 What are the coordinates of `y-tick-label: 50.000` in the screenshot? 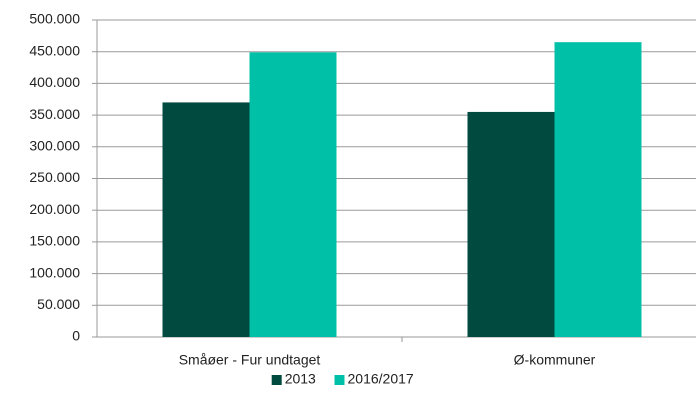 It's located at (58, 304).